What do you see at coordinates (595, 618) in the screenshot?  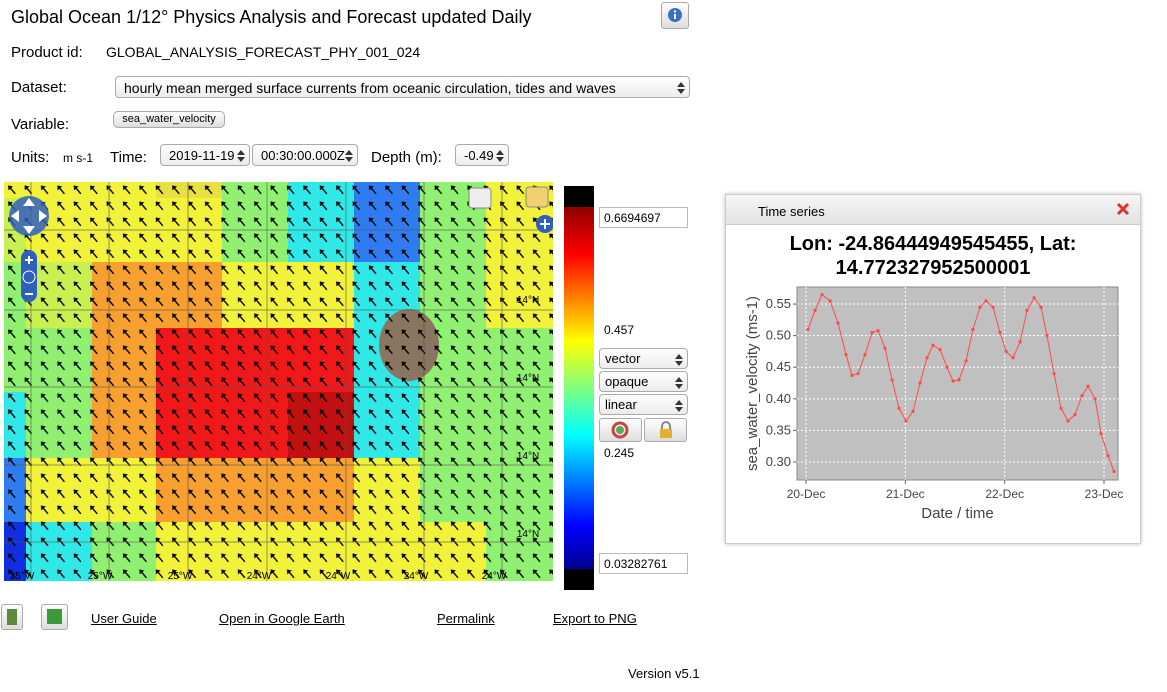 I see `link: Export to PNG` at bounding box center [595, 618].